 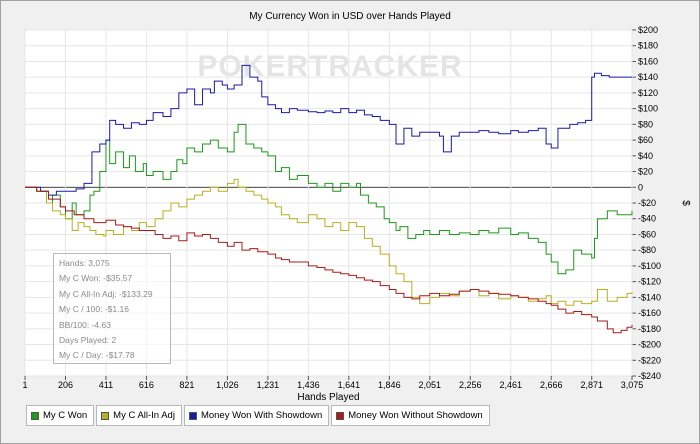 What do you see at coordinates (649, 360) in the screenshot?
I see `y-tick-label: -$220` at bounding box center [649, 360].